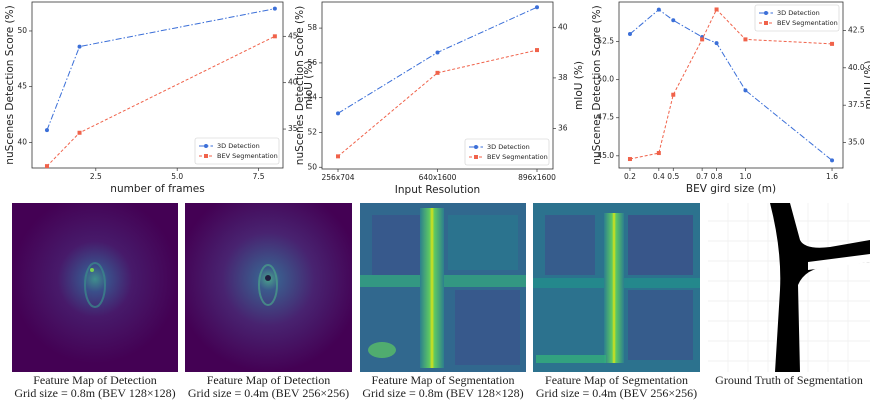  Describe the element at coordinates (437, 190) in the screenshot. I see `x-axis-label: Input Resolution` at that location.